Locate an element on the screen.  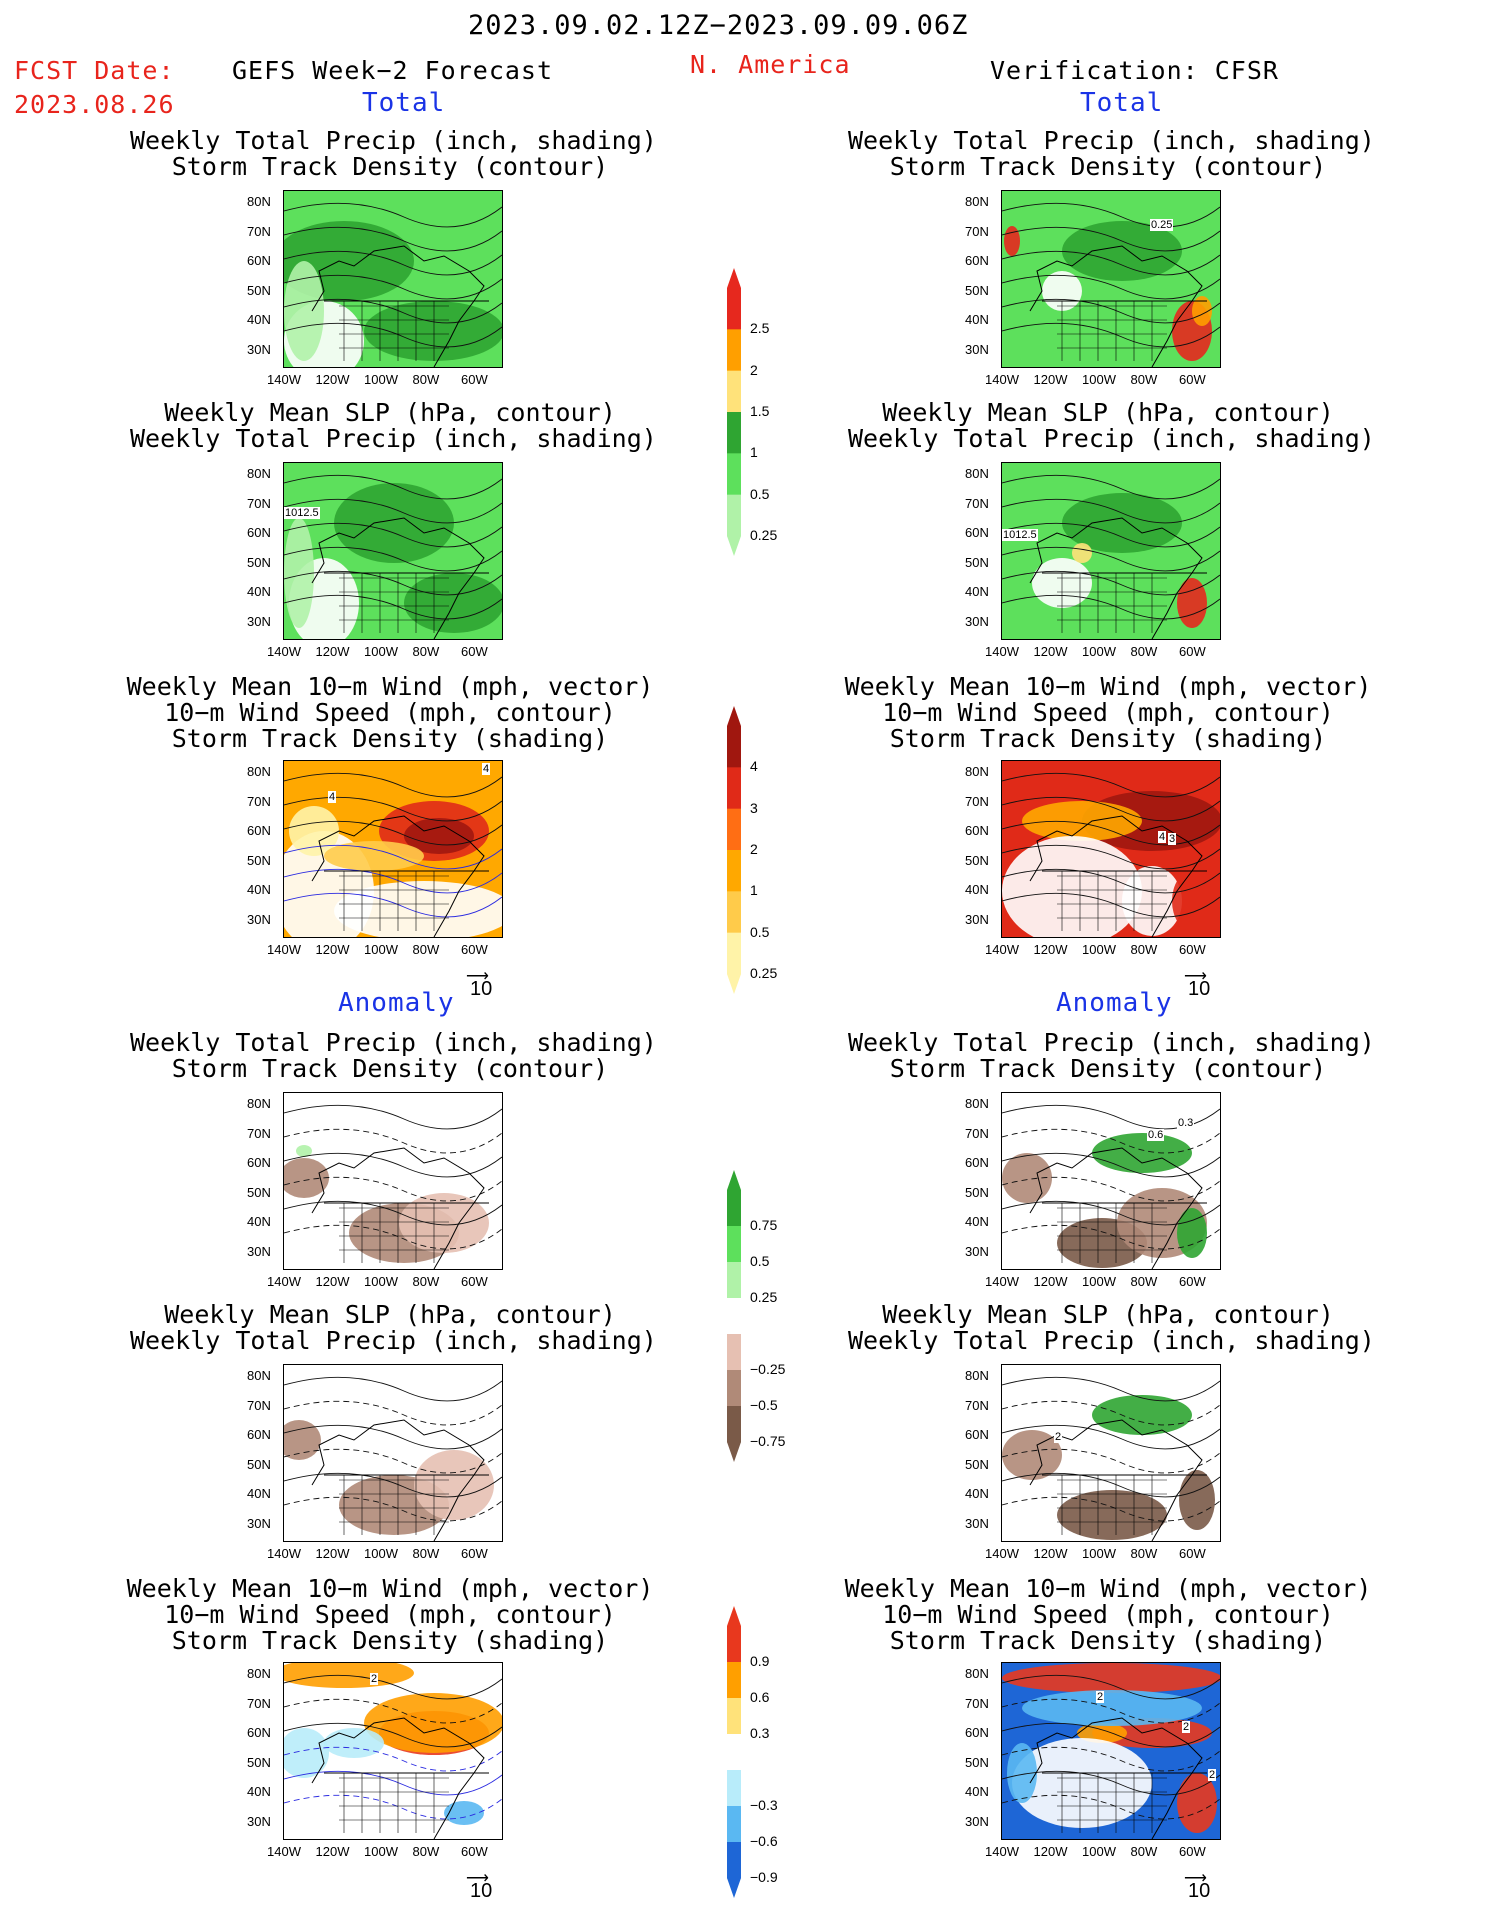
vector-ref-r6-right: ⟶ 10 is located at coordinates (1197, 1885).